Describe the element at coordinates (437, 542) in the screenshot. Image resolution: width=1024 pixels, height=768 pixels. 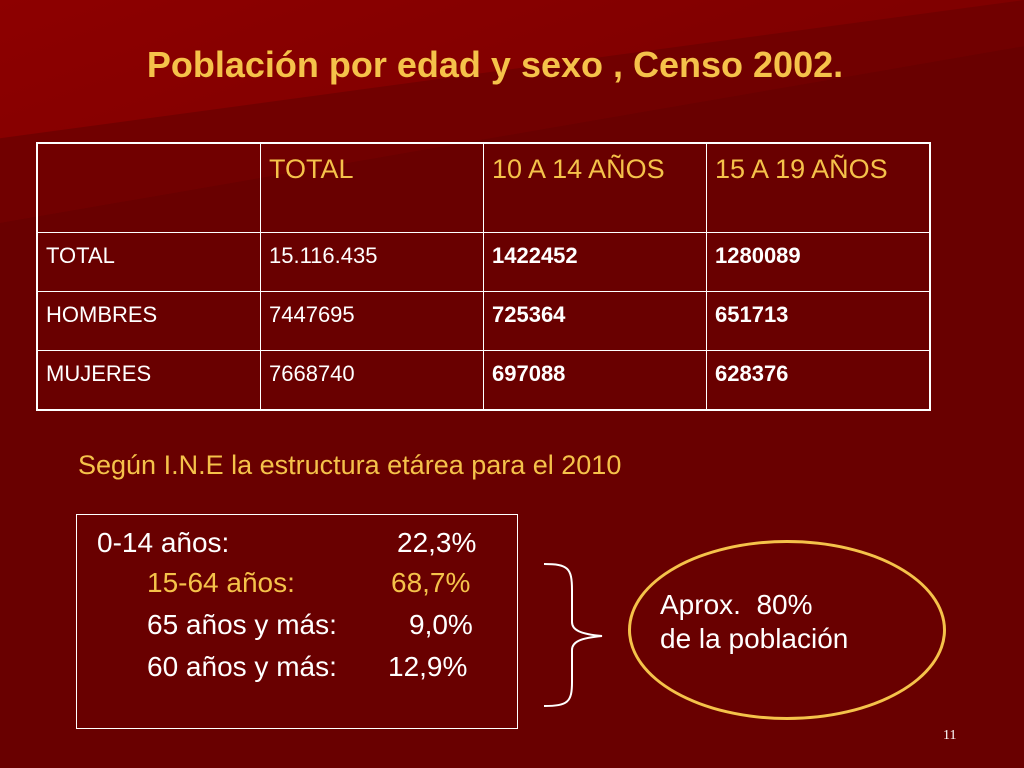
I see `age-value-0-14: 22,3%` at that location.